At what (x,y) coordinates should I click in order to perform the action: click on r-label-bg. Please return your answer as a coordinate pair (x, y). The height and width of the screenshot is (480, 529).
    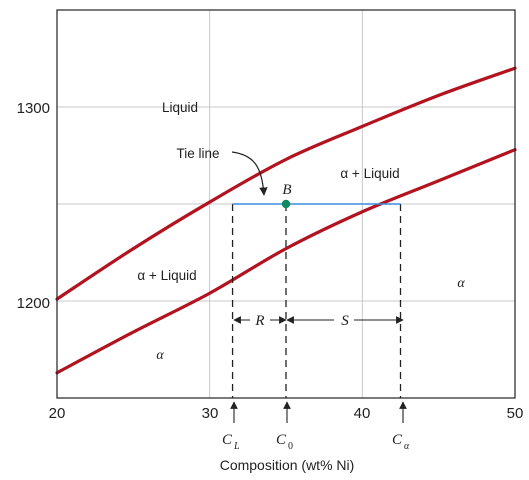
    Looking at the image, I should click on (260, 319).